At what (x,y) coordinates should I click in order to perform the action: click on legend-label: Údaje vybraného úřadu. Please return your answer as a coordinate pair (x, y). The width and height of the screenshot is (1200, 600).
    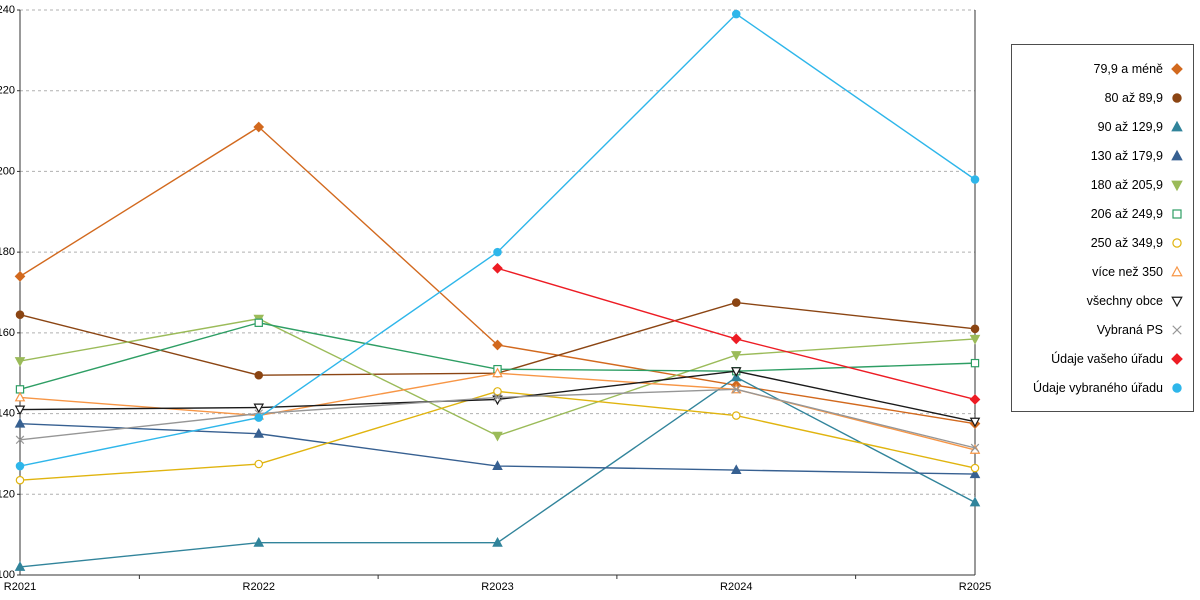
    Looking at the image, I should click on (1098, 387).